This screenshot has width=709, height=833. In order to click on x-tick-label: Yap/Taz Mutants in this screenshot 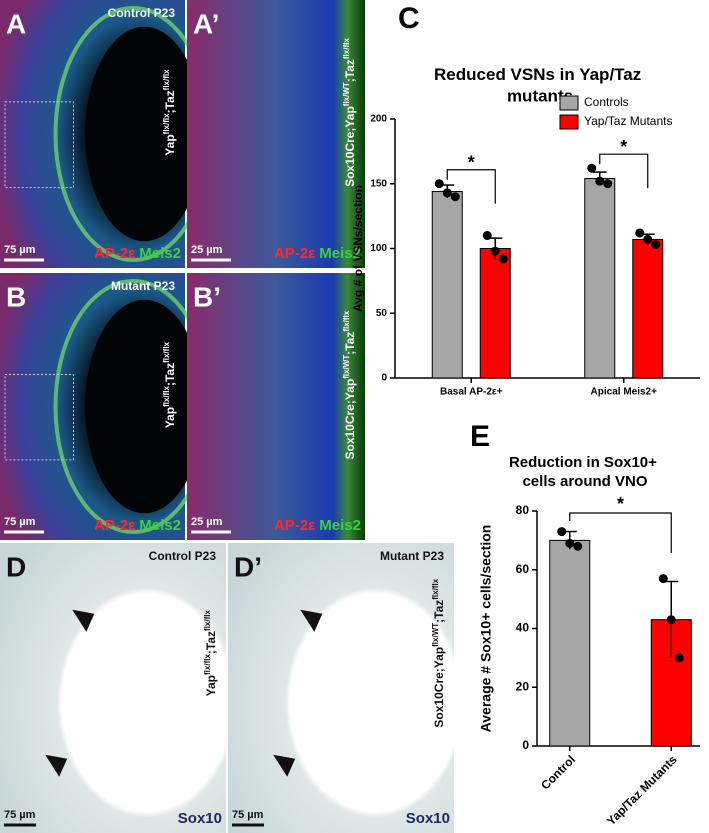, I will do `click(642, 790)`.